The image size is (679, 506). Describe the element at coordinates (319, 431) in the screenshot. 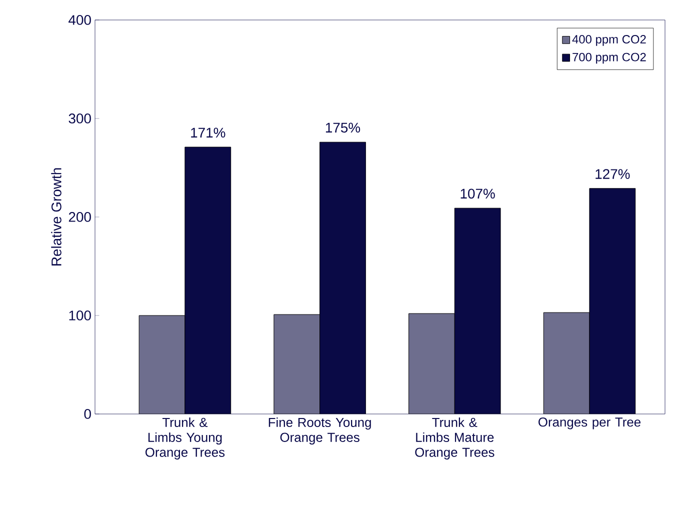

I see `x-tick-label: Fine Roots Young Orange Trees` at that location.